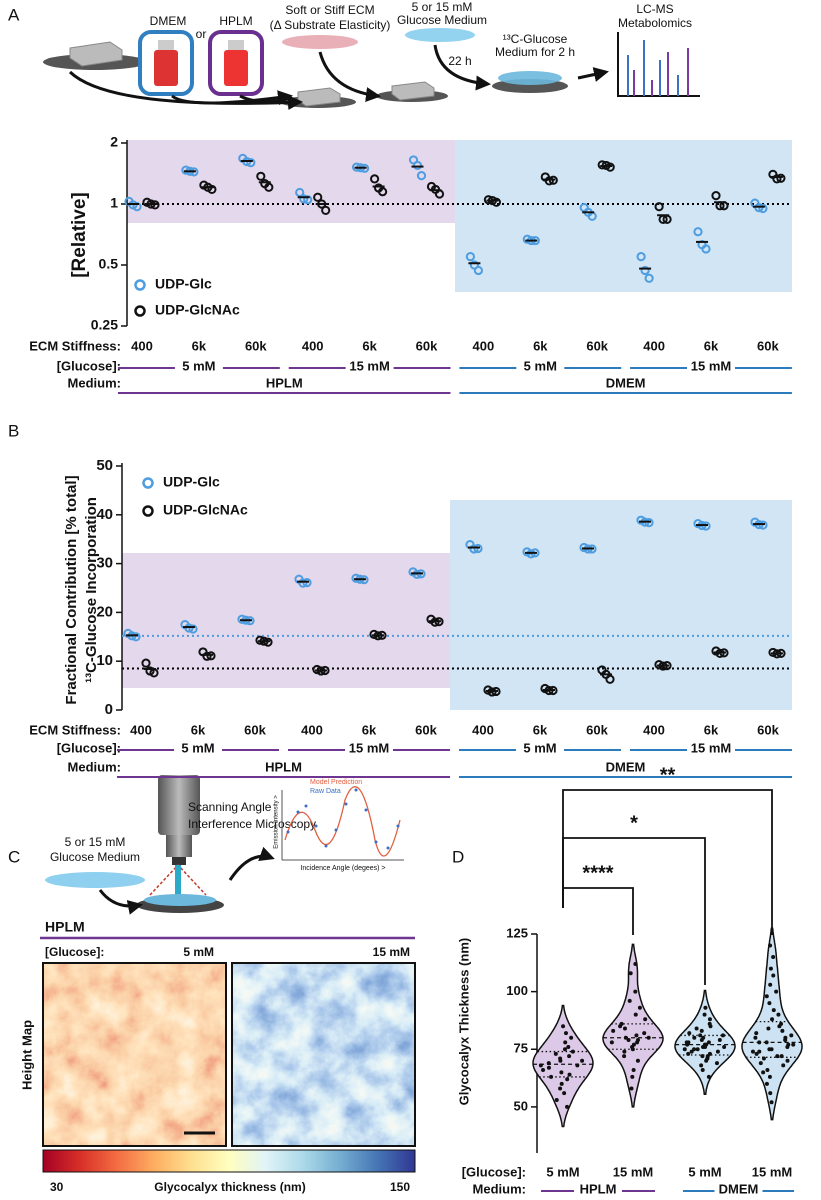 This screenshot has height=1200, width=821. I want to click on y-tick-label: 50, so click(104, 465).